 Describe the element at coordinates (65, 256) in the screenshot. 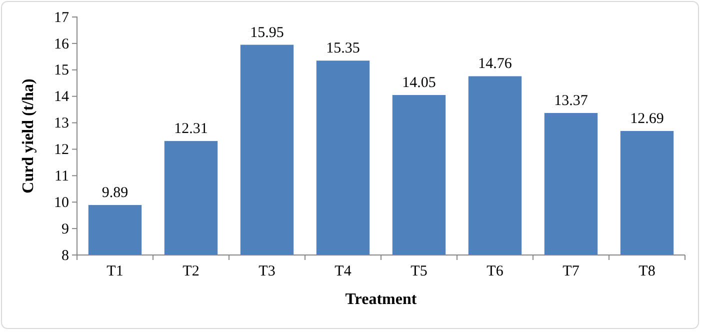

I see `y-tick-label: 8` at that location.